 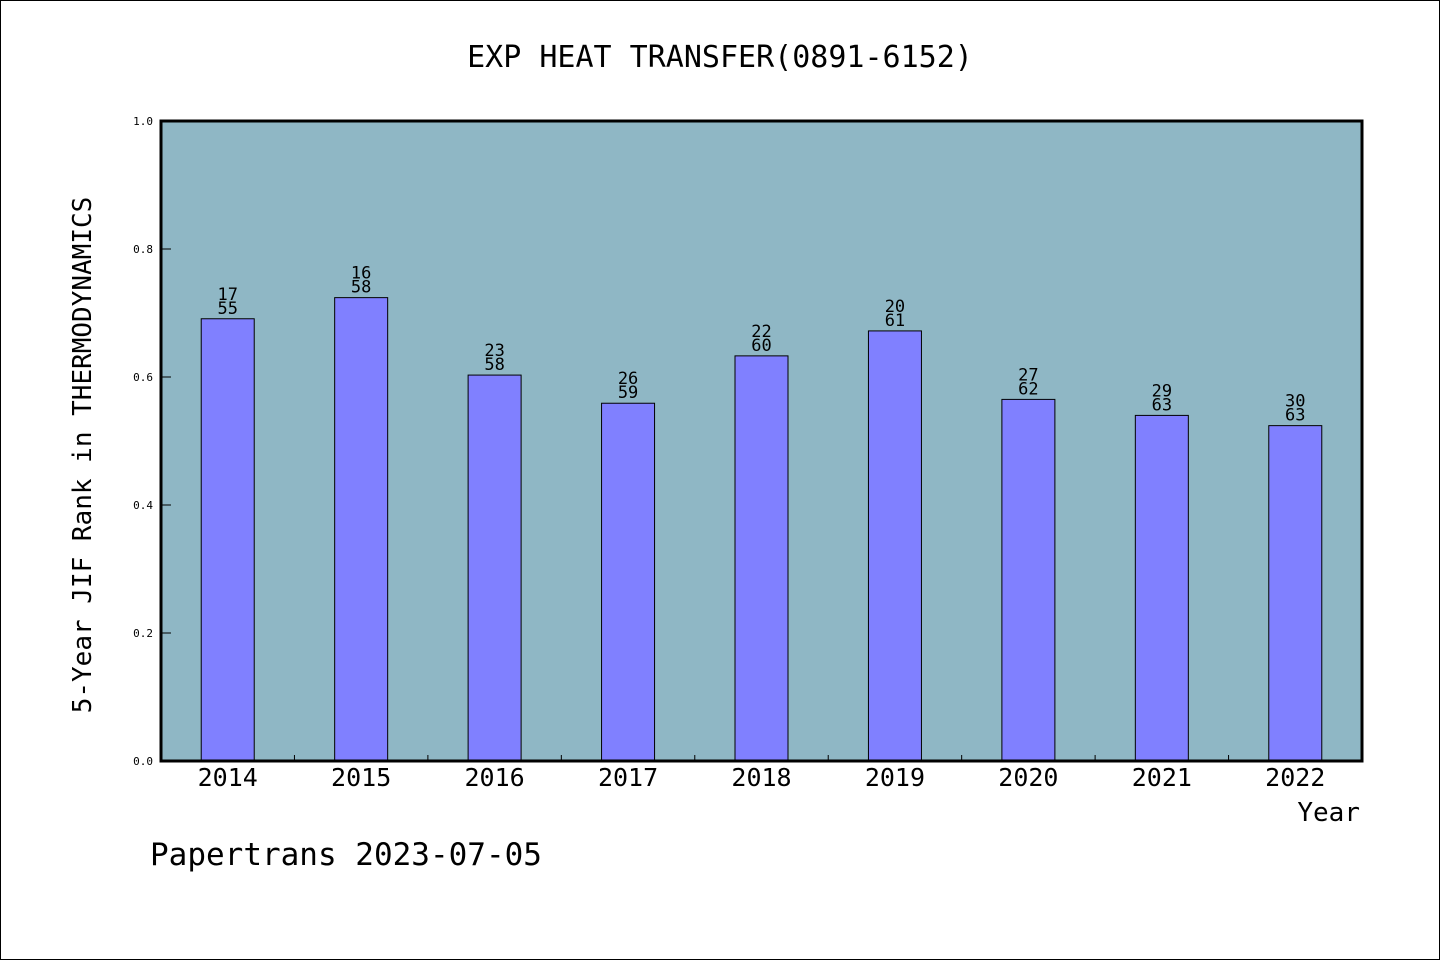 What do you see at coordinates (346, 855) in the screenshot?
I see `footer-text: Papertrans 2023-07-05` at bounding box center [346, 855].